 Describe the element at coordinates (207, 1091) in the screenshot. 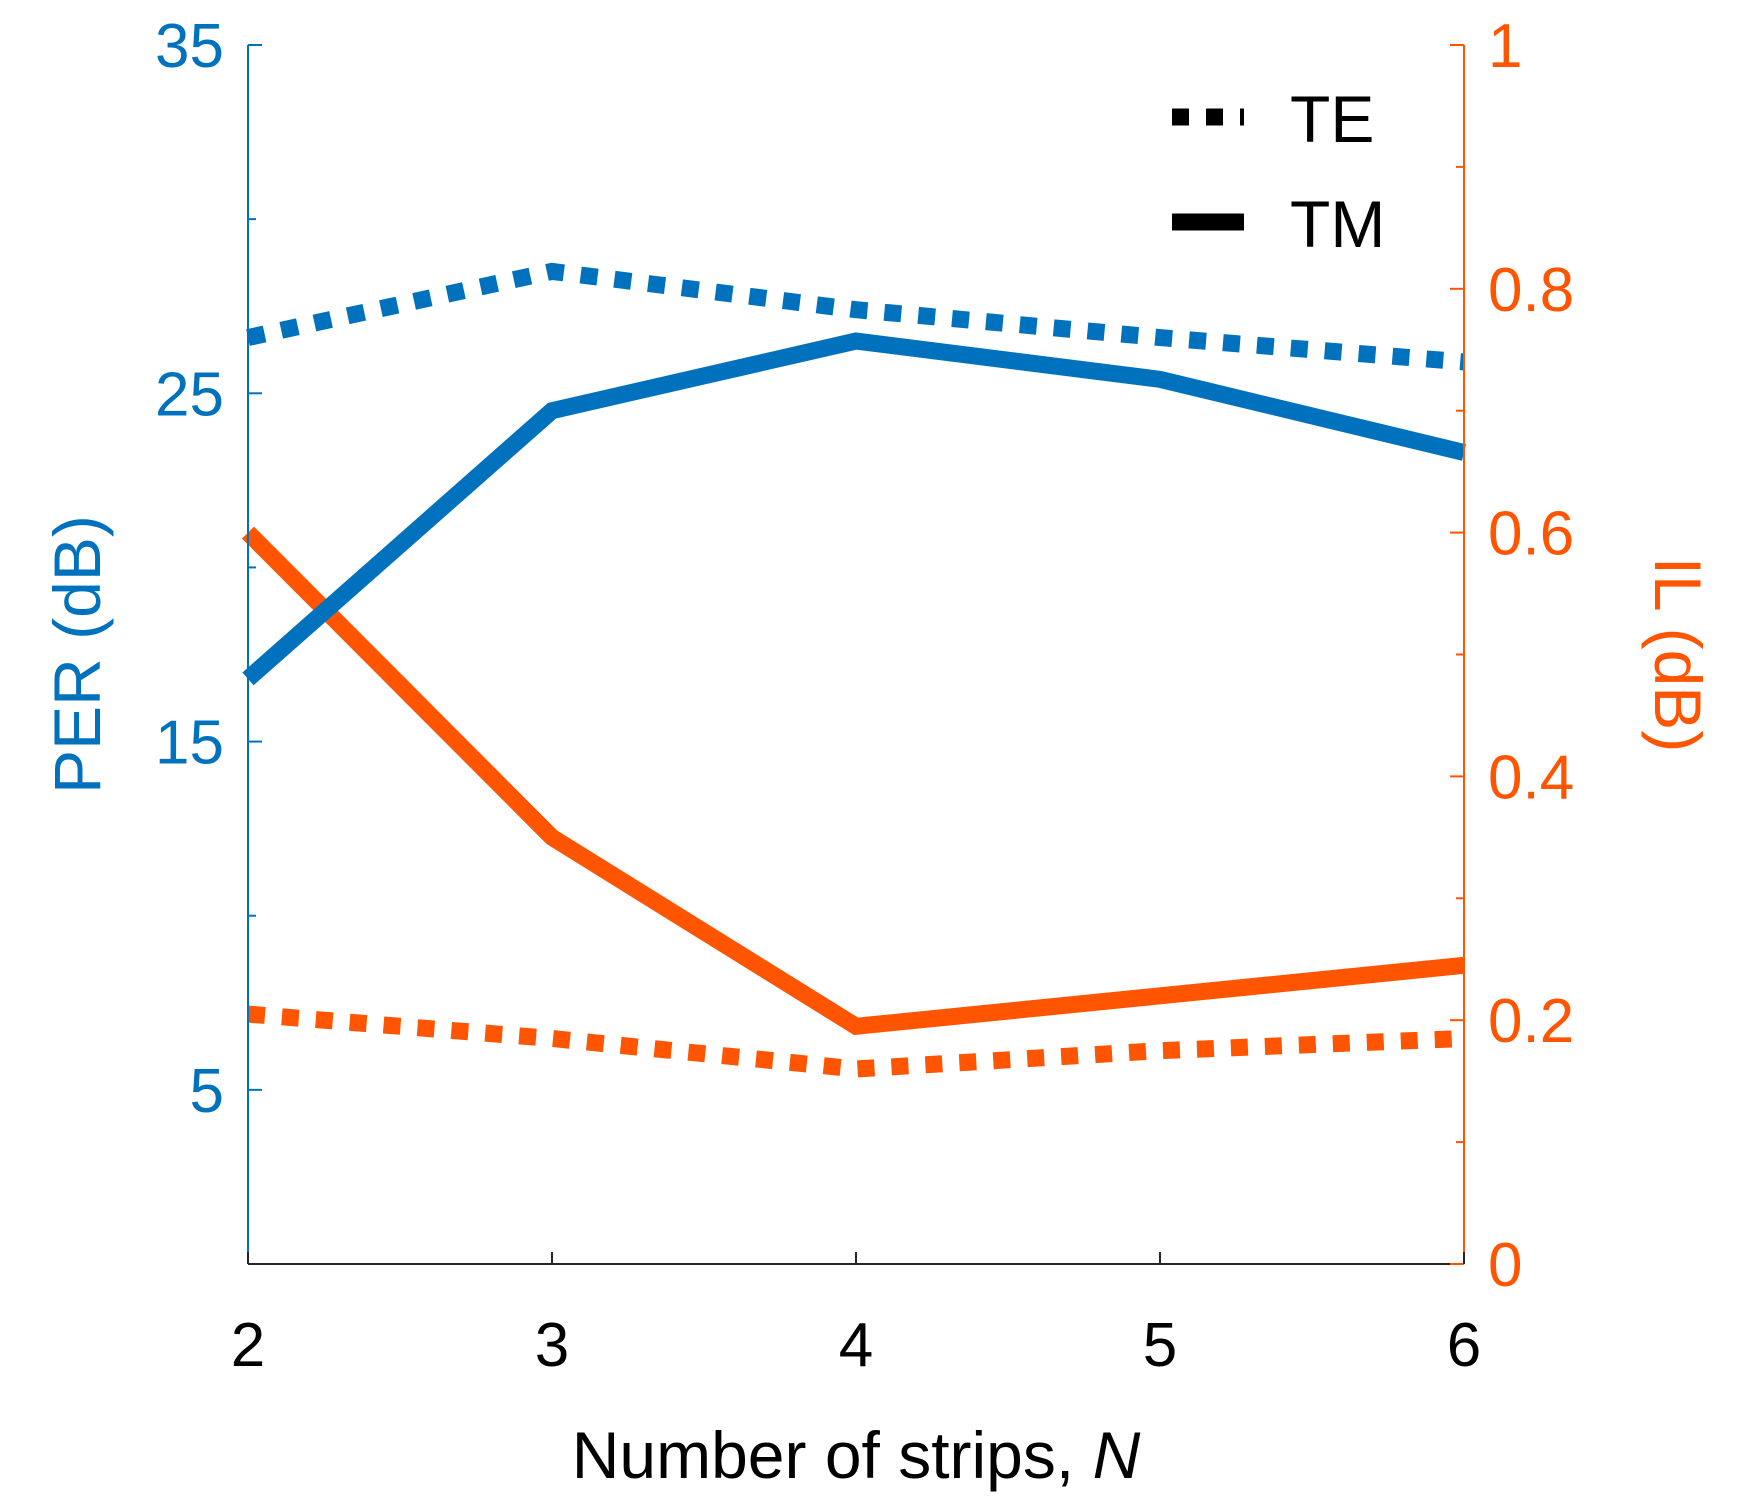

I see `left-tick-label: 5` at that location.